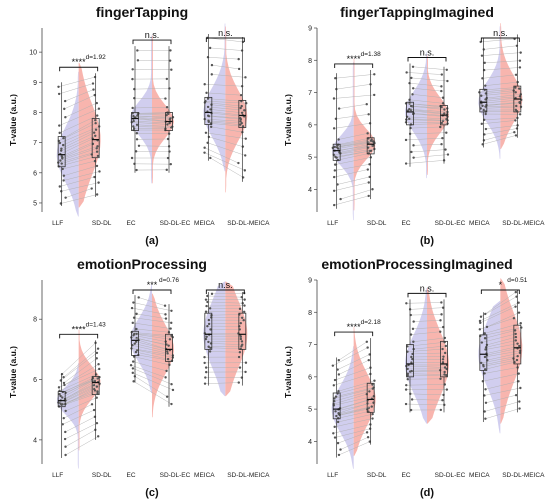  I want to click on panel-label: (d), so click(427, 493).